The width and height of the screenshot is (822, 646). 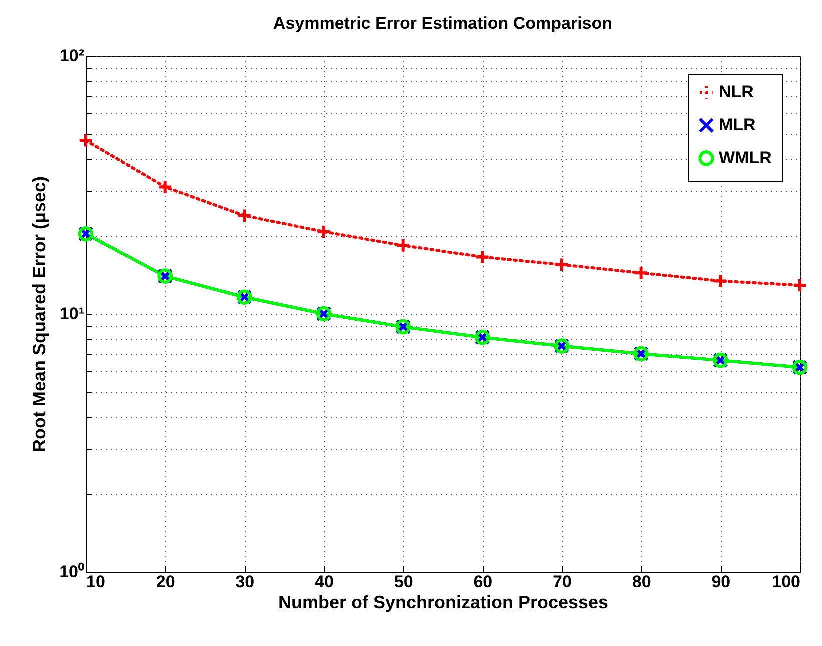 What do you see at coordinates (245, 582) in the screenshot?
I see `x-tick-label: 30` at bounding box center [245, 582].